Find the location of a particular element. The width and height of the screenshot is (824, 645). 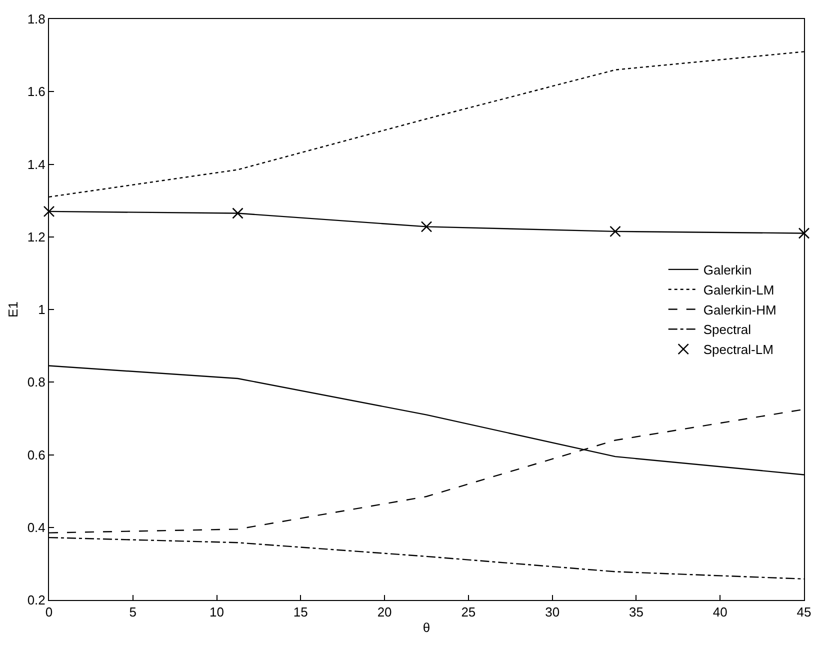

x-tick-label: 35 is located at coordinates (636, 612).